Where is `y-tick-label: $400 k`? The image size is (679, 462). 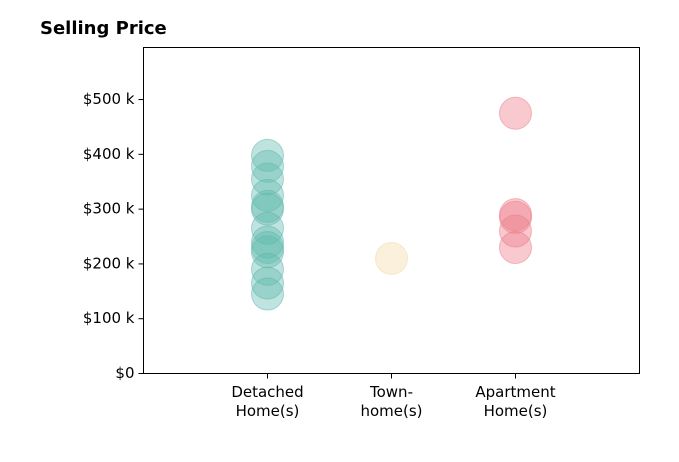 y-tick-label: $400 k is located at coordinates (109, 154).